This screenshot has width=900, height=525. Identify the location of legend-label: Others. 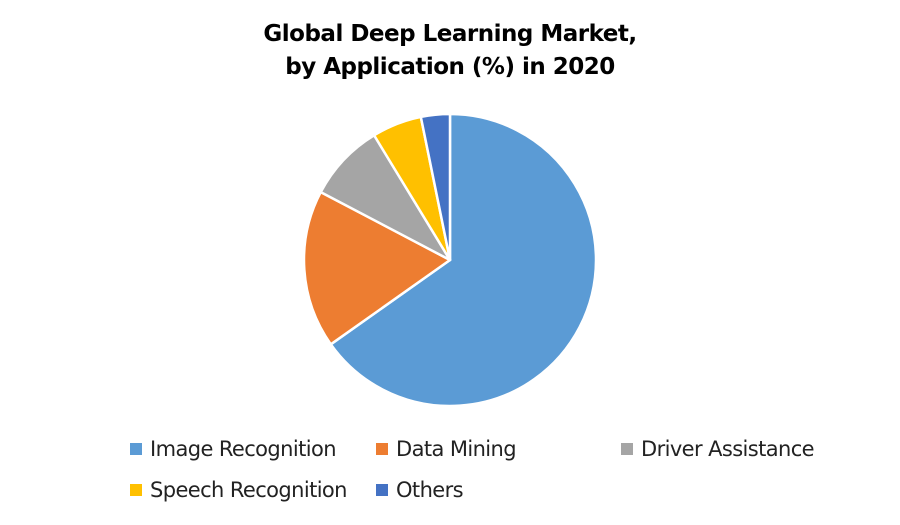
(430, 490).